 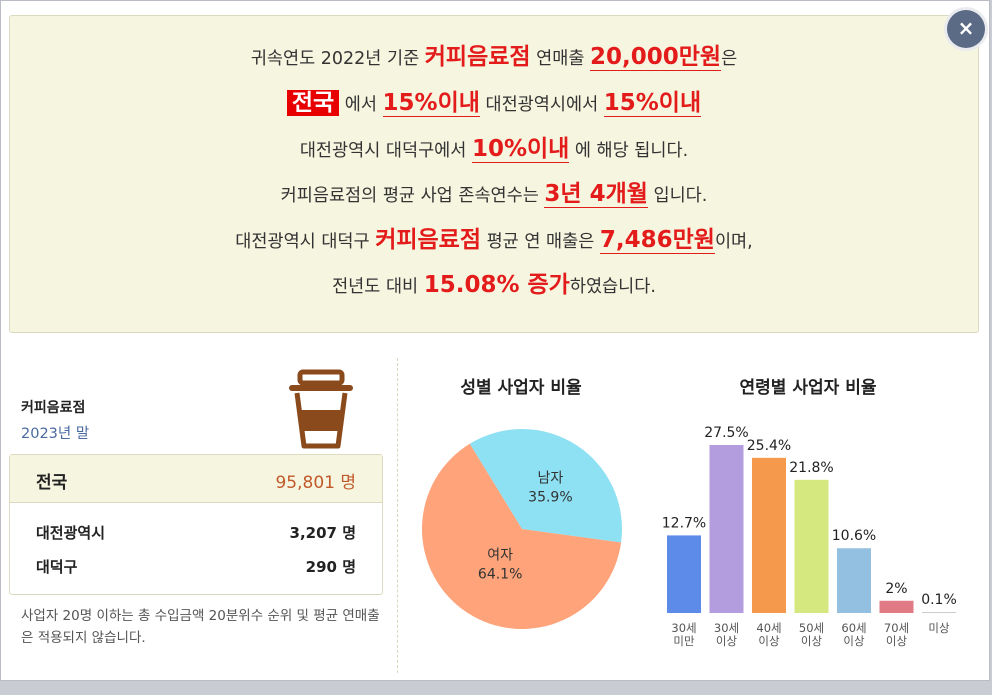 What do you see at coordinates (385, 151) in the screenshot?
I see `summary-text: 대전광역시 대덕구에서` at bounding box center [385, 151].